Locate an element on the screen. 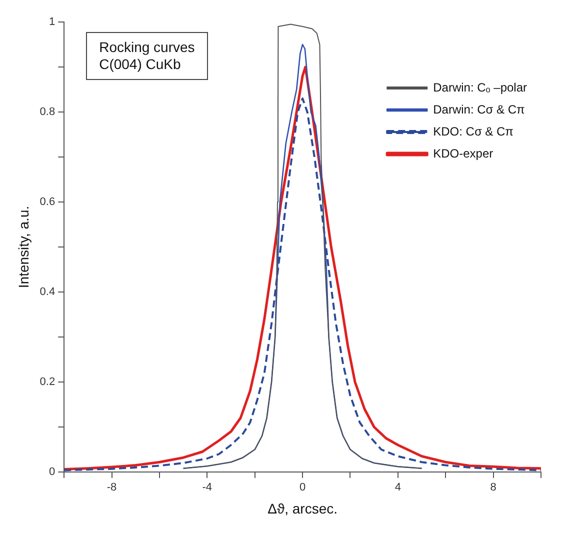 This screenshot has height=534, width=571. legend-label: Darwin: Cσ & Cπ is located at coordinates (479, 109).